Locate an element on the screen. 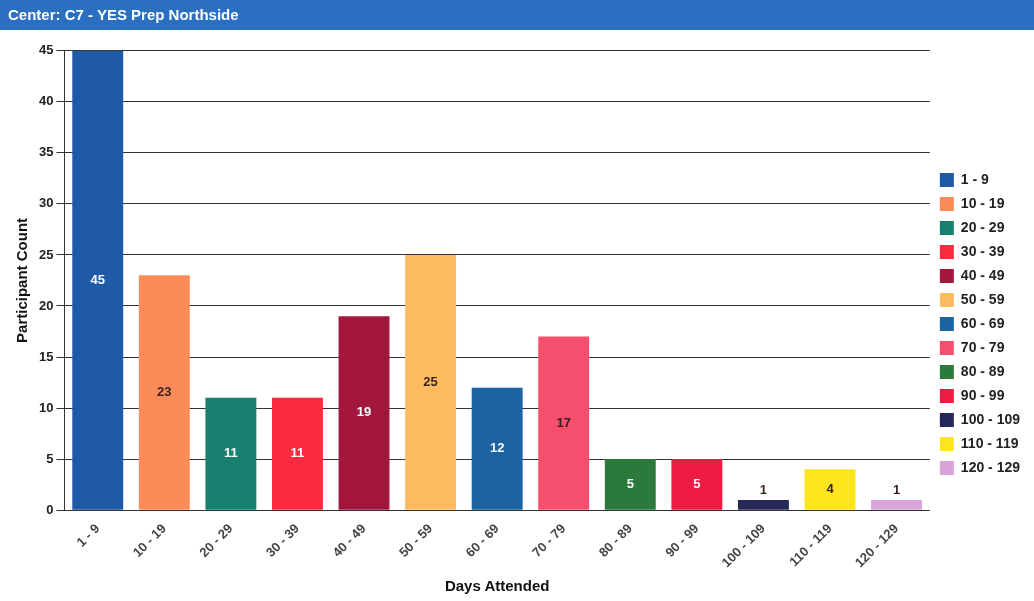  data-label: 25 is located at coordinates (430, 381).